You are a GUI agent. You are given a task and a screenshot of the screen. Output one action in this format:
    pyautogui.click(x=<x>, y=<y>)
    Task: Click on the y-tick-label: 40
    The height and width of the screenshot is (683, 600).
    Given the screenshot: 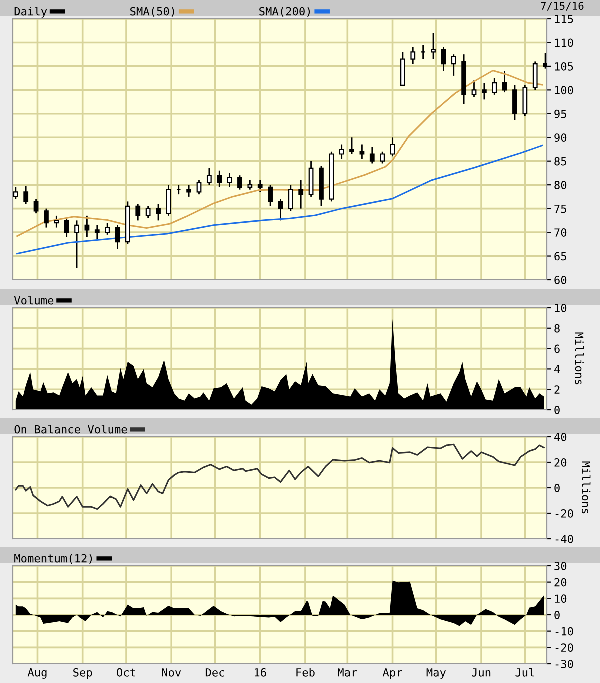 What is the action you would take?
    pyautogui.click(x=560, y=437)
    